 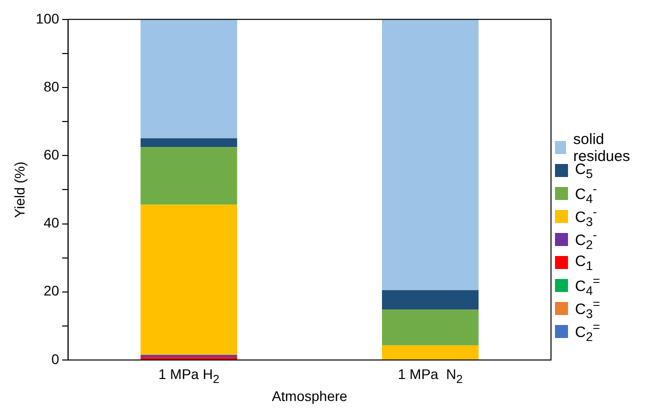 What do you see at coordinates (19, 190) in the screenshot?
I see `y-axis-title: Yield (%)` at bounding box center [19, 190].